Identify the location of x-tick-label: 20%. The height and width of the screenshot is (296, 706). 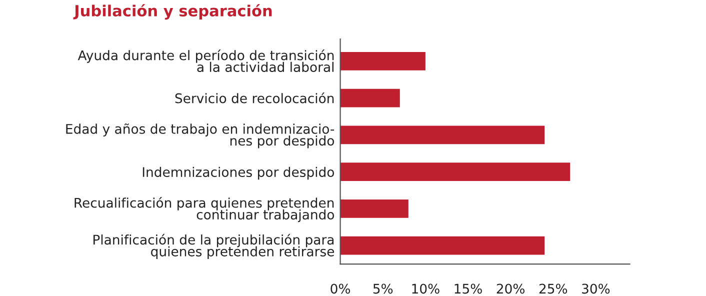
(510, 289).